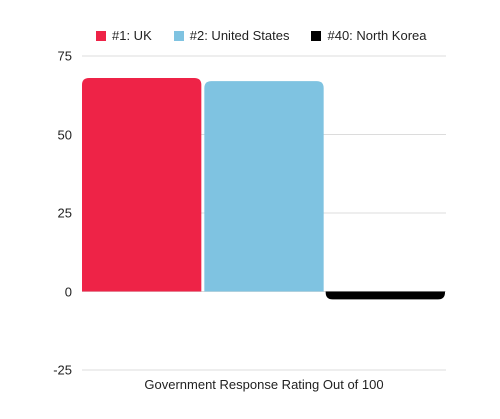 The image size is (500, 419). I want to click on legend-item-united-states: #2: United States, so click(231, 35).